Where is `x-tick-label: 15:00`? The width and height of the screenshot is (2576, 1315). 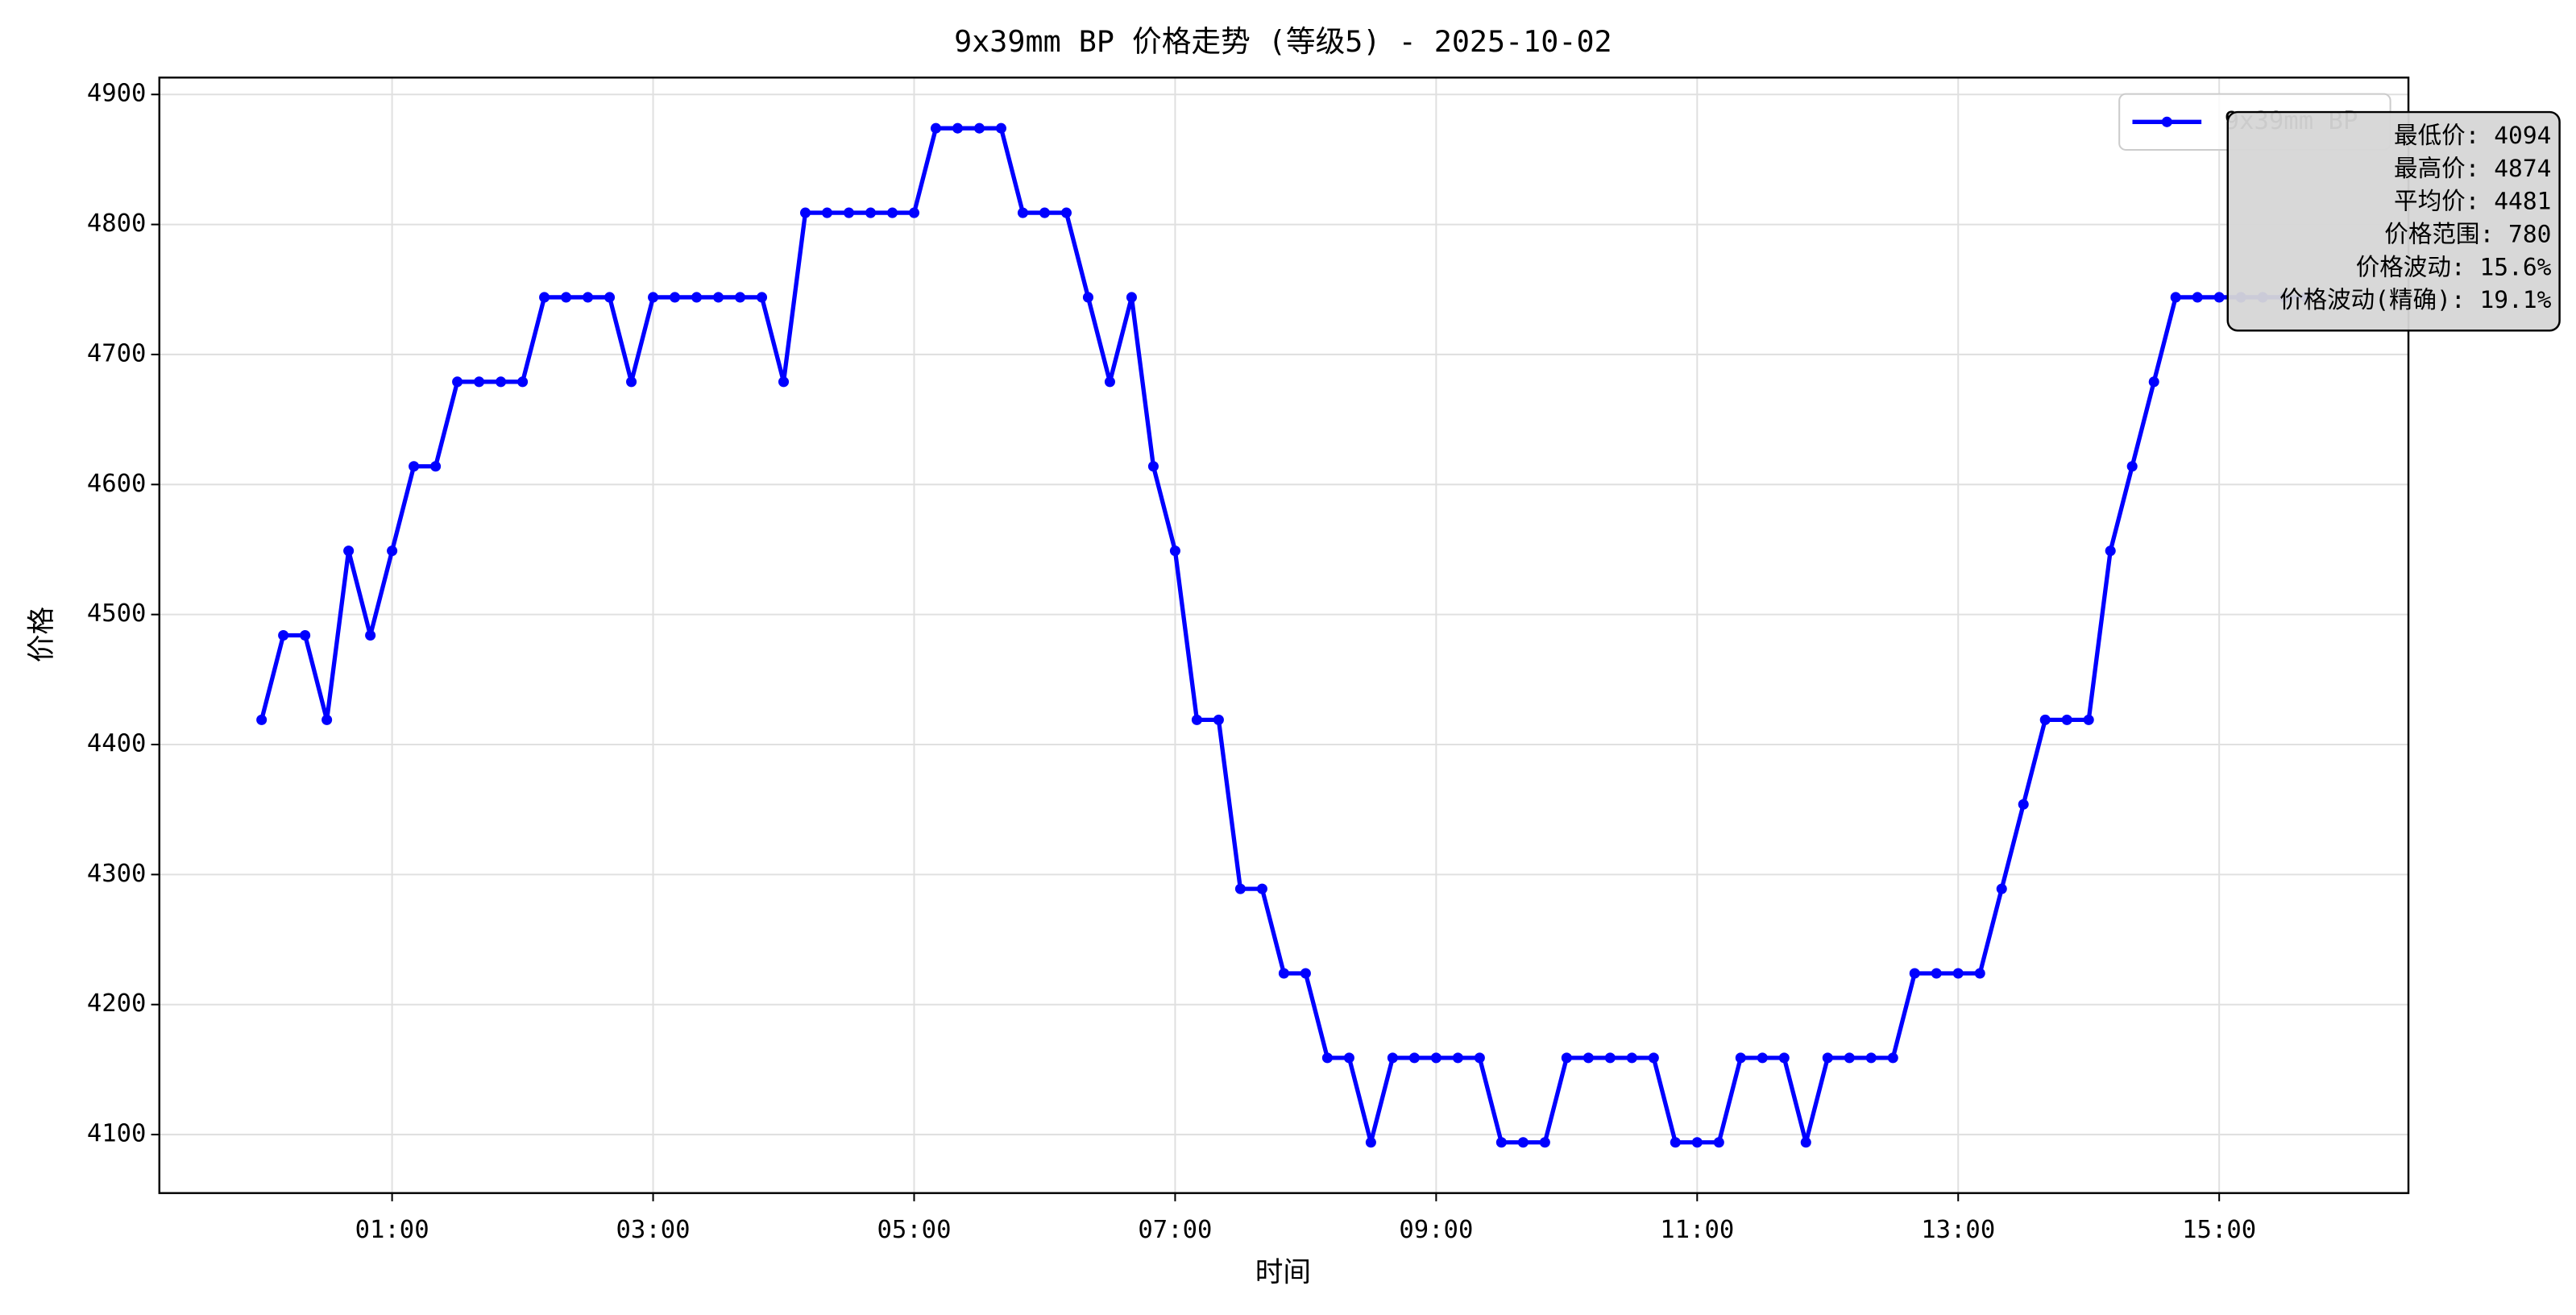 x-tick-label: 15:00 is located at coordinates (2219, 1230).